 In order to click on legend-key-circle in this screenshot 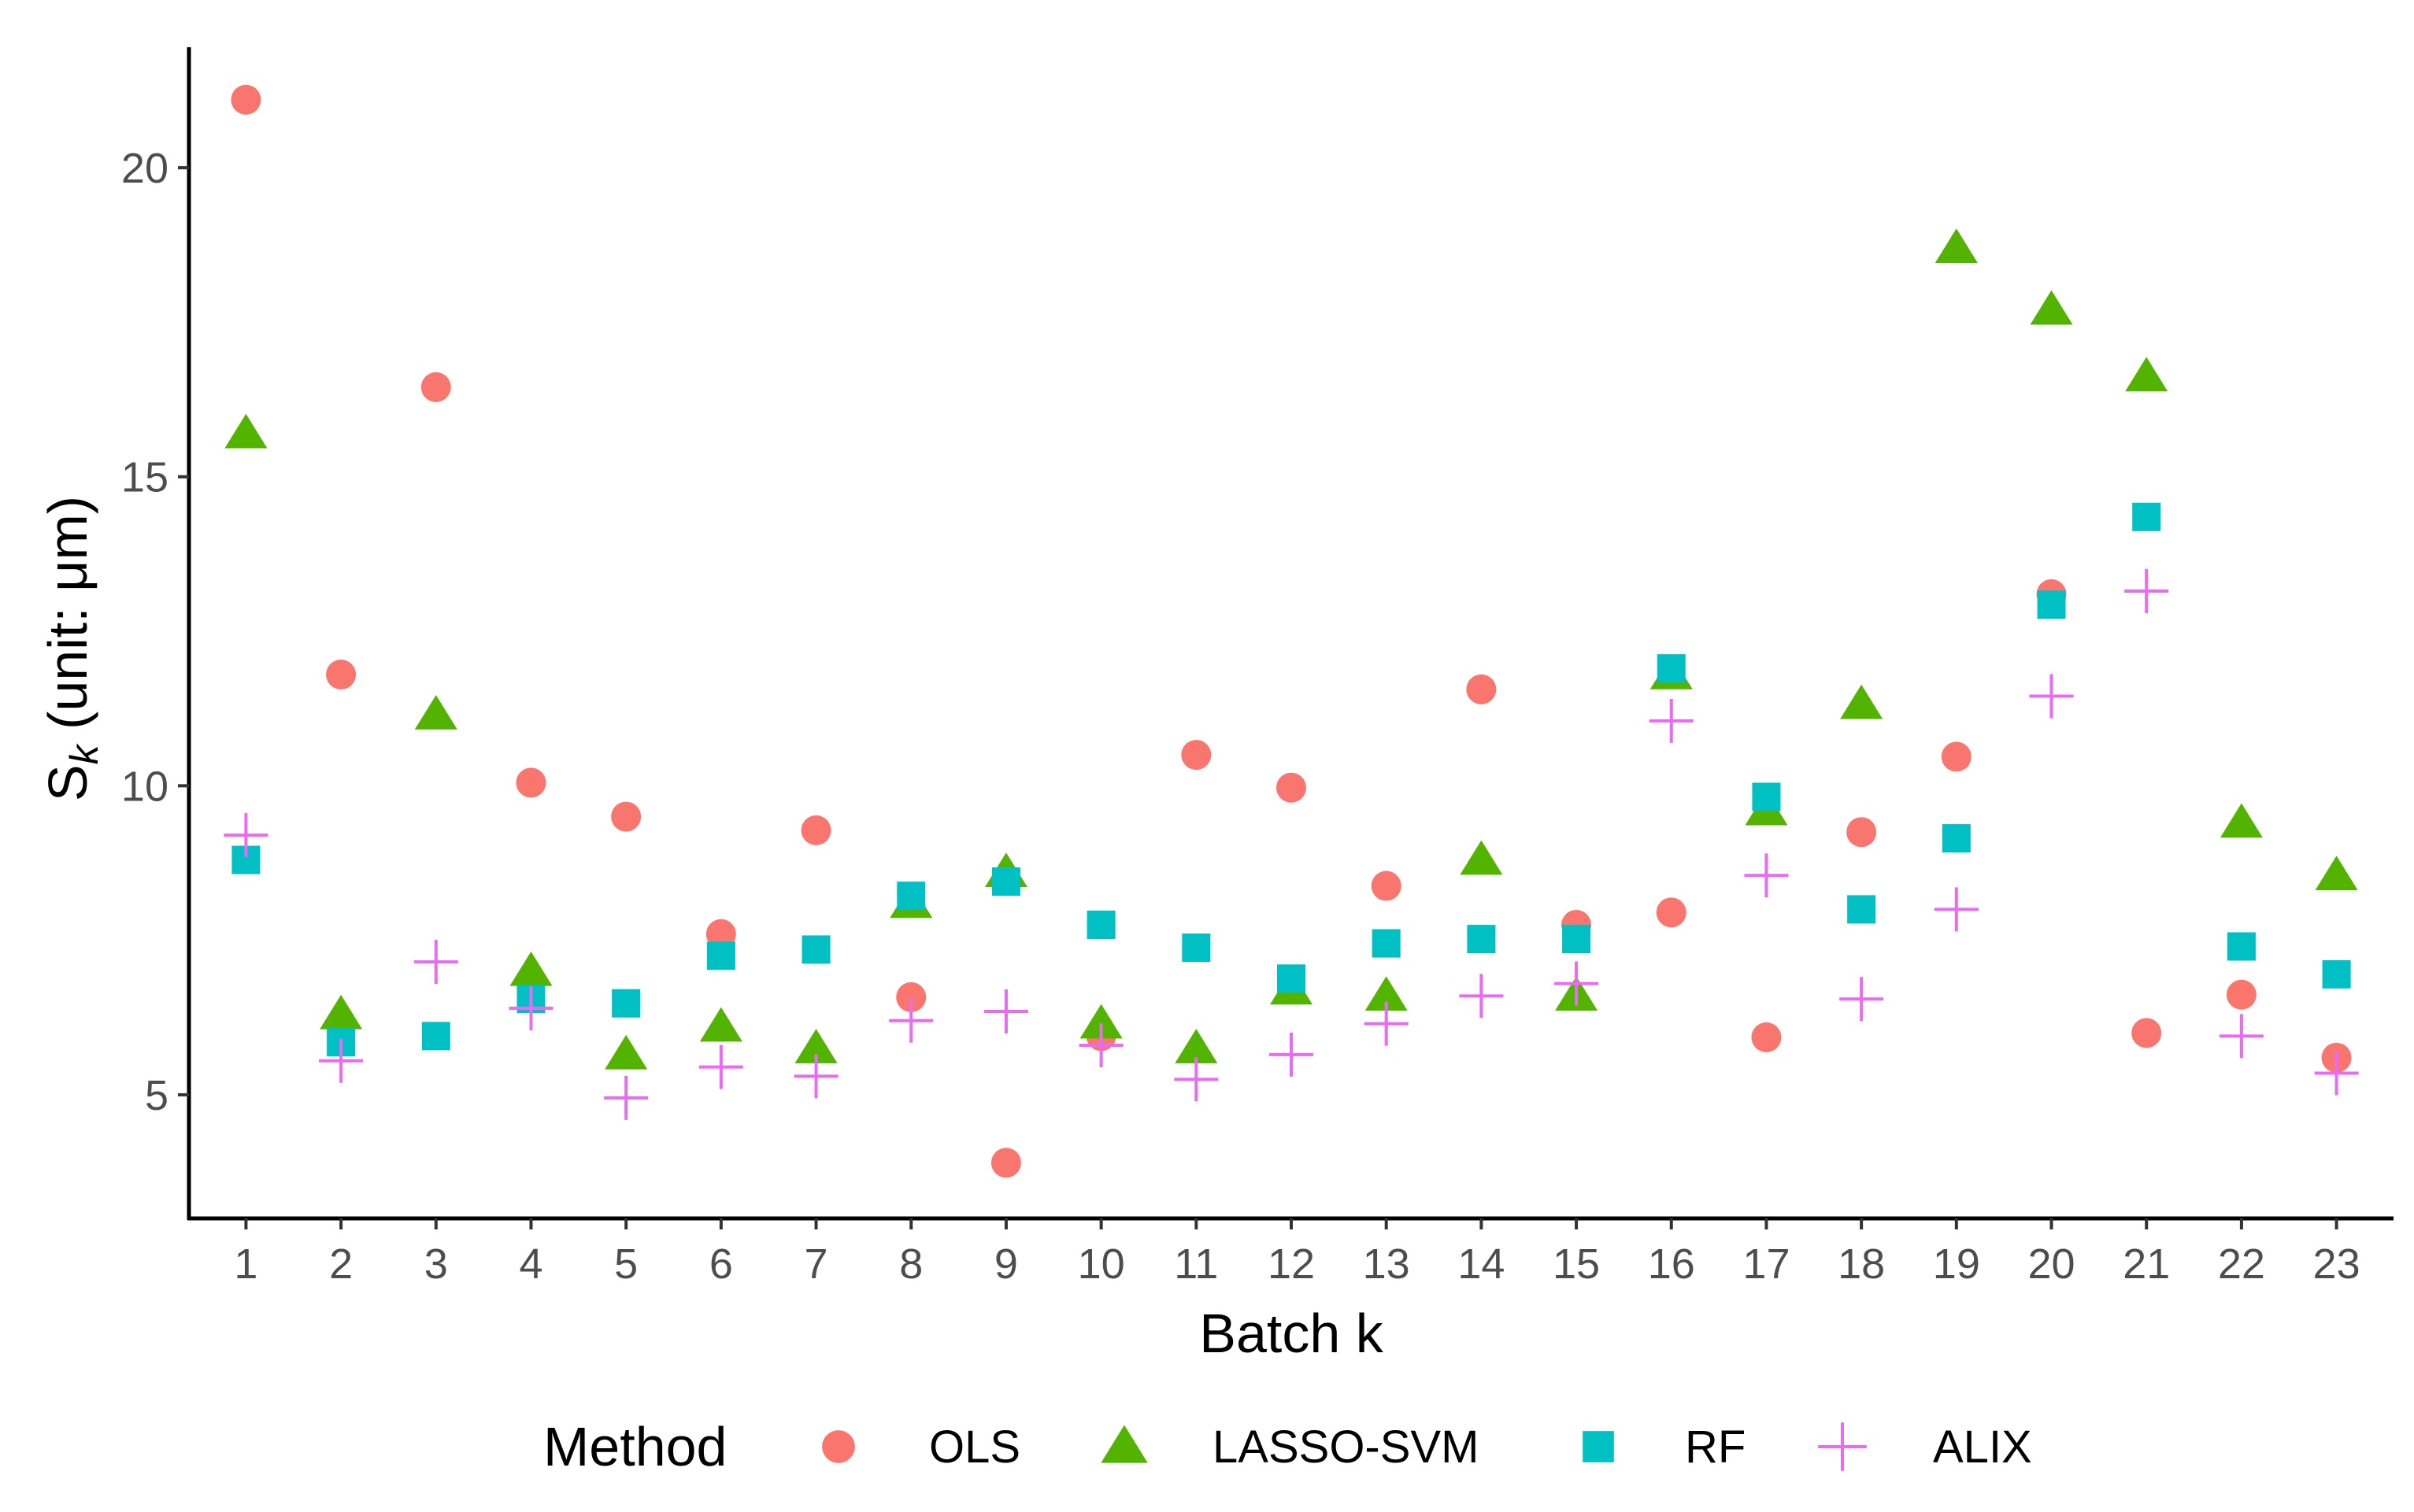, I will do `click(838, 1447)`.